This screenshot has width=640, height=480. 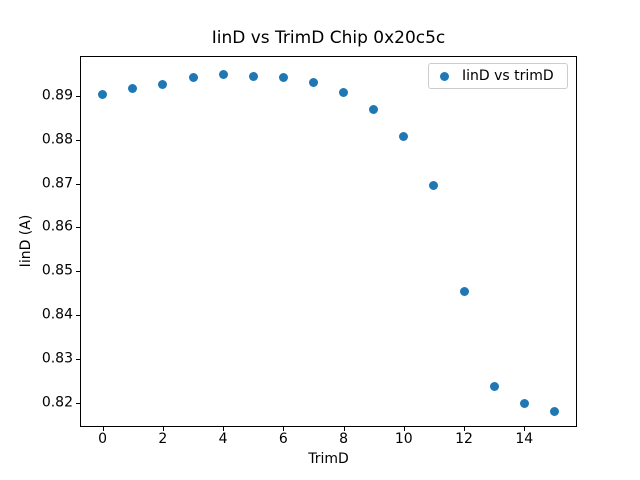 What do you see at coordinates (328, 459) in the screenshot?
I see `x-axis-label: TrimD` at bounding box center [328, 459].